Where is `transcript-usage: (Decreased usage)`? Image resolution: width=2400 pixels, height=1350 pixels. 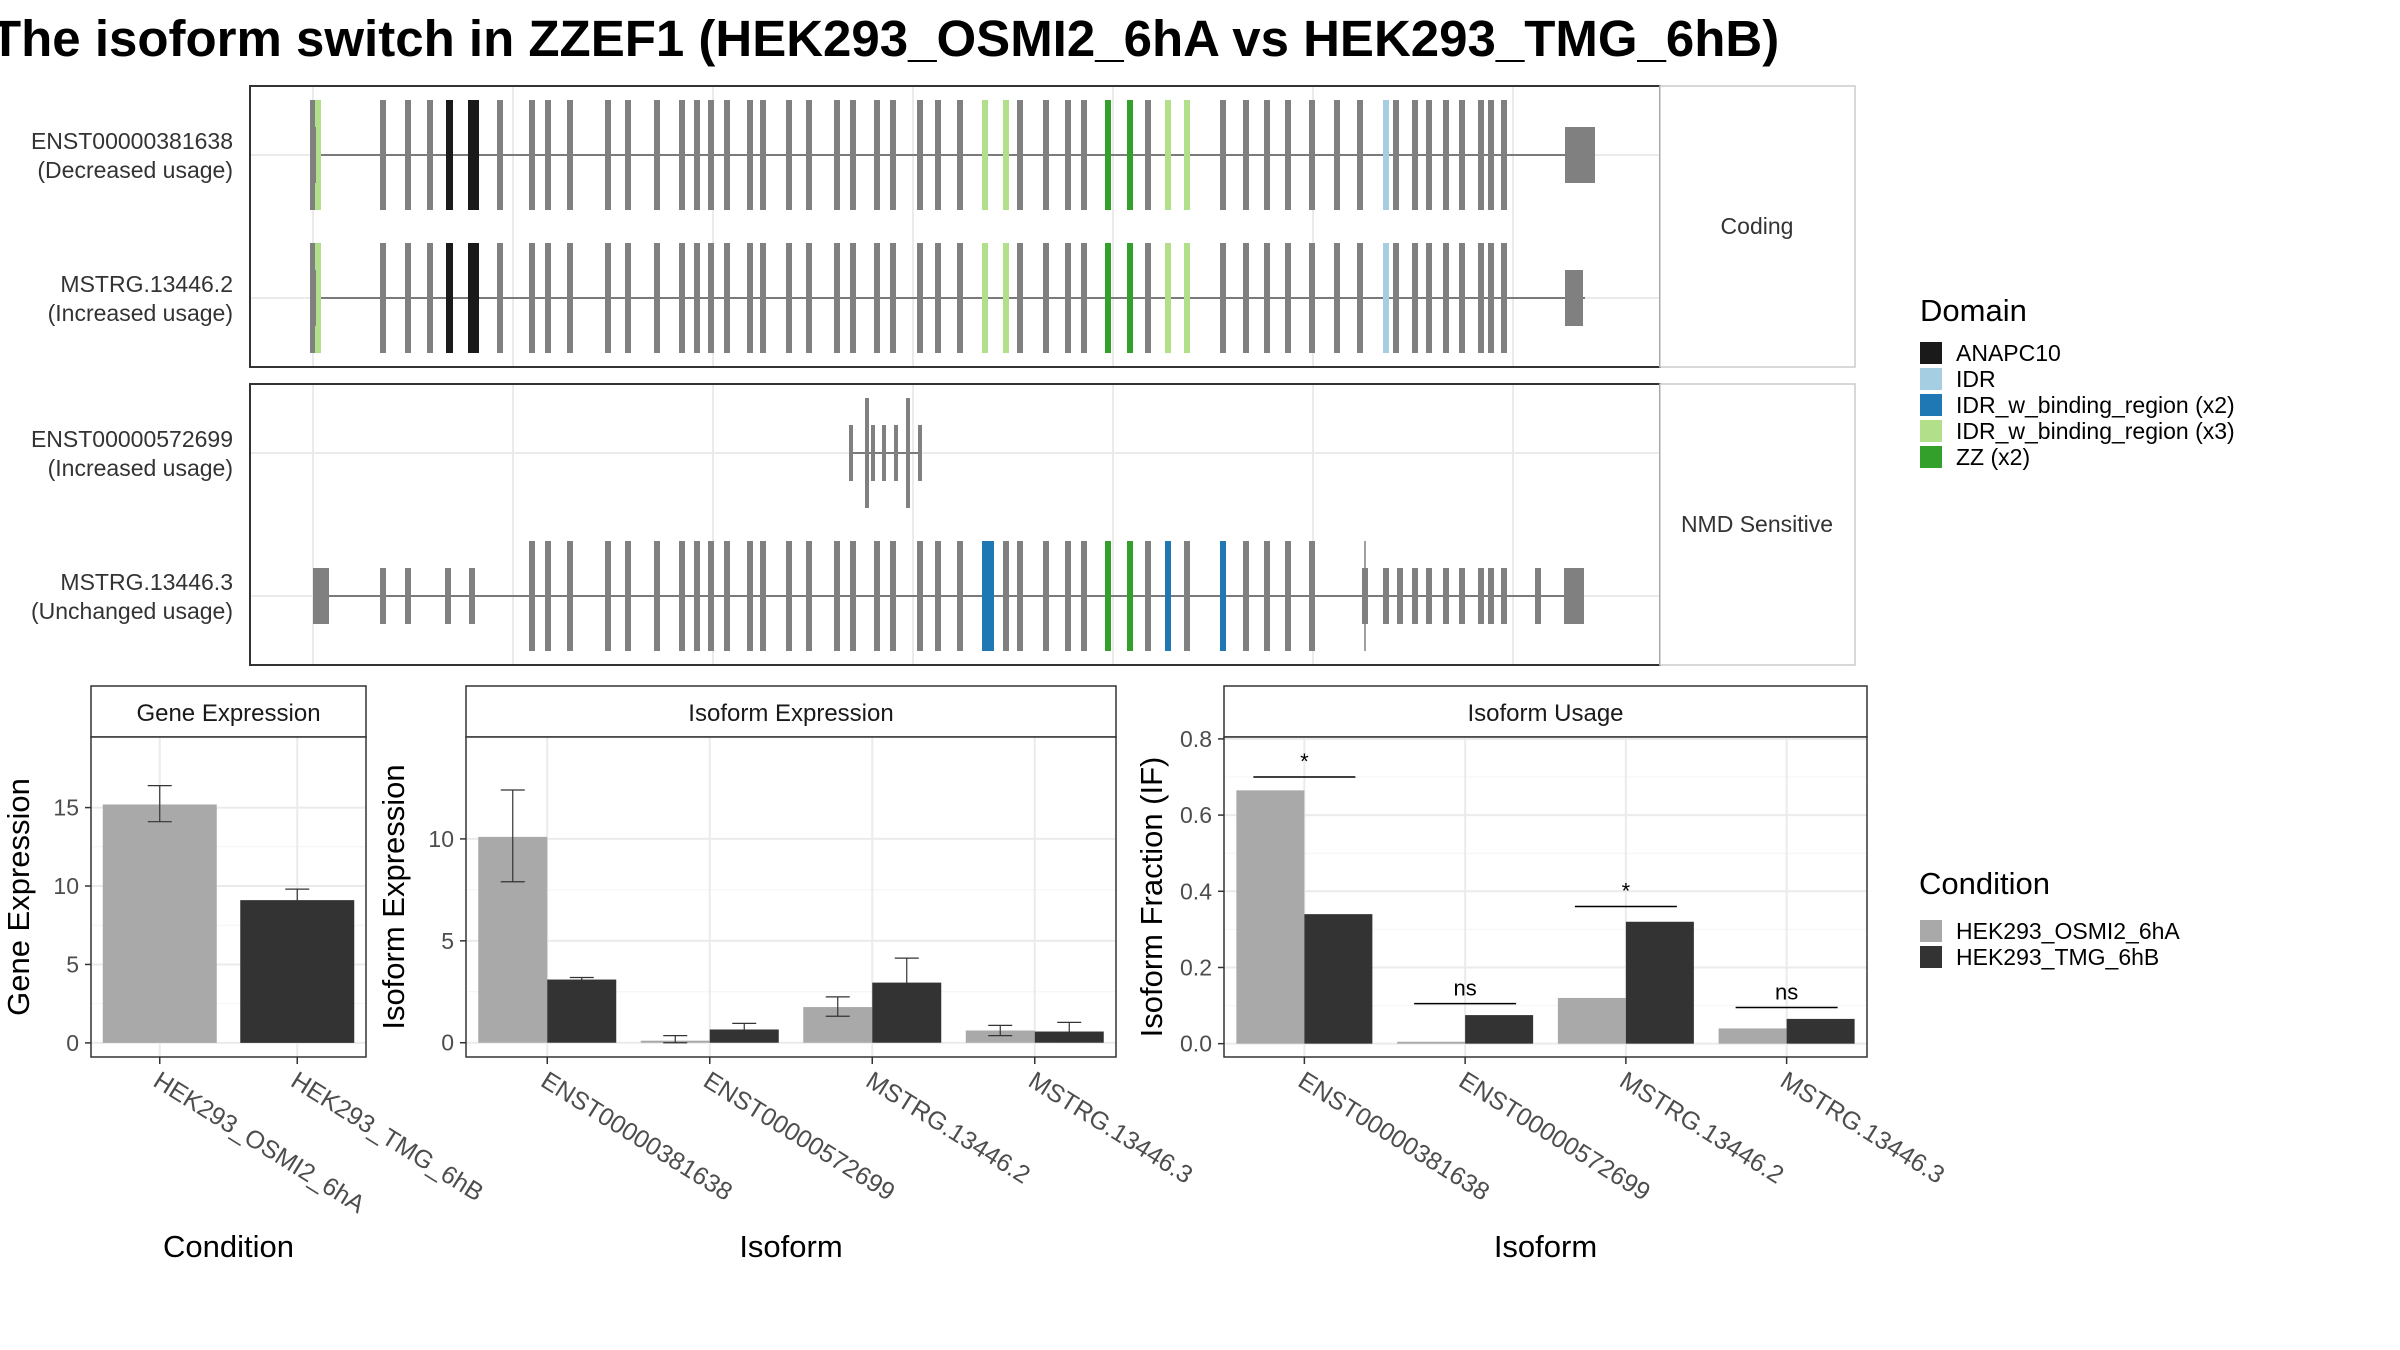 transcript-usage: (Decreased usage) is located at coordinates (135, 170).